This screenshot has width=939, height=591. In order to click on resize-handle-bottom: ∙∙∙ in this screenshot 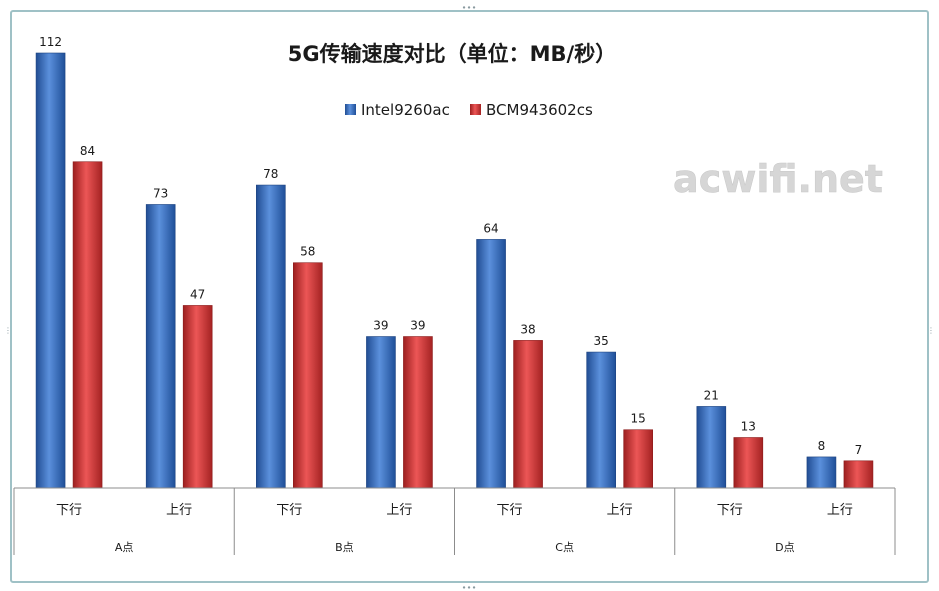, I will do `click(468, 587)`.